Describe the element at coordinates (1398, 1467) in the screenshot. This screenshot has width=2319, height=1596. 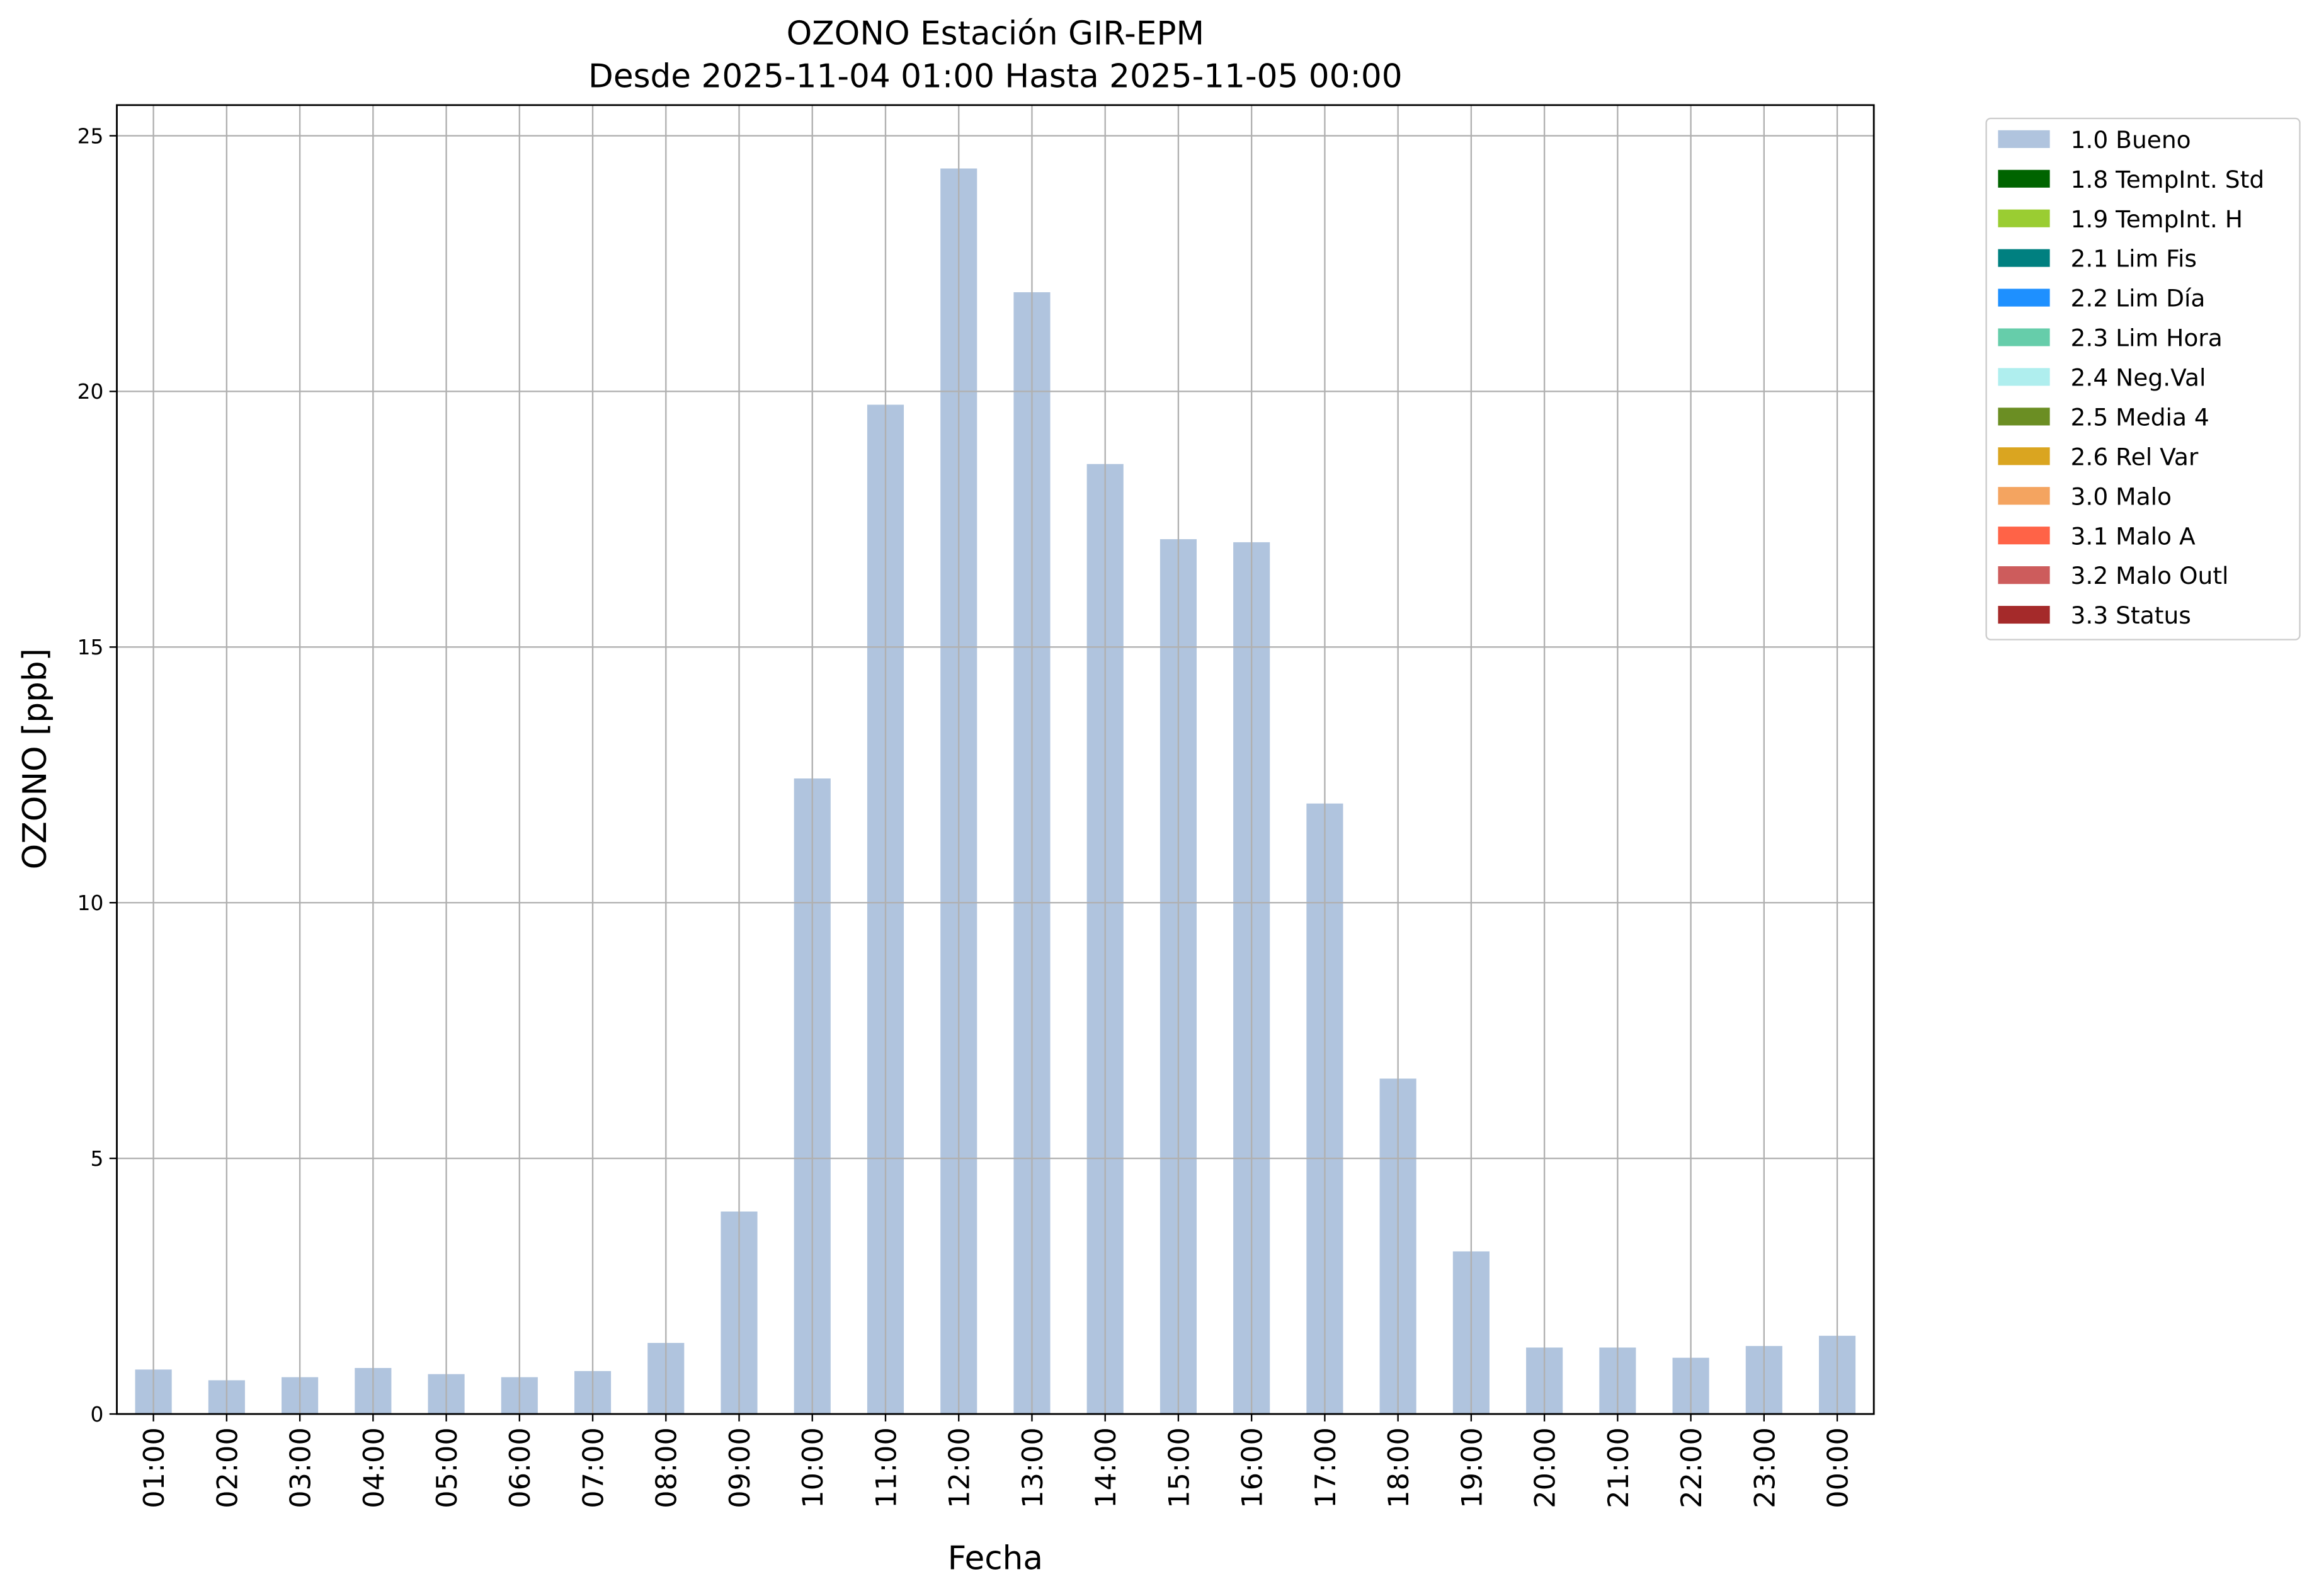
I see `x-tick-label: 18:00` at that location.